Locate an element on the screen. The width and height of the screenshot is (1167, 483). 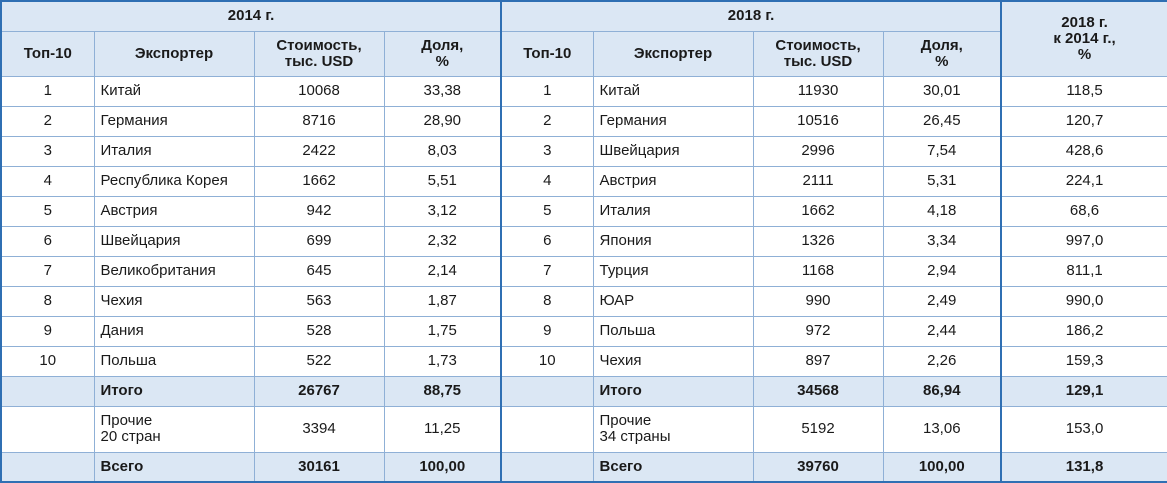
table-cell: 68,6 is located at coordinates (1083, 211).